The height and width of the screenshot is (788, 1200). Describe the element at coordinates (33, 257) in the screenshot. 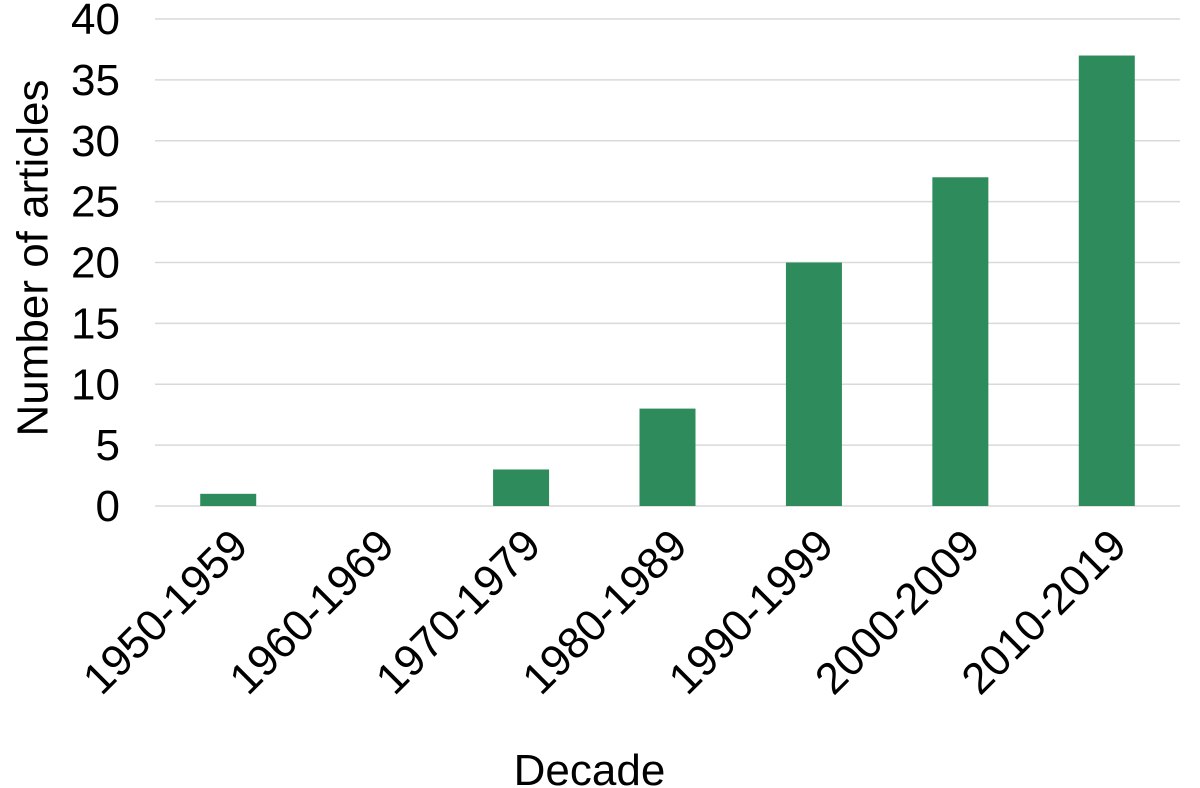

I see `y-axis-title: Number of articles` at that location.